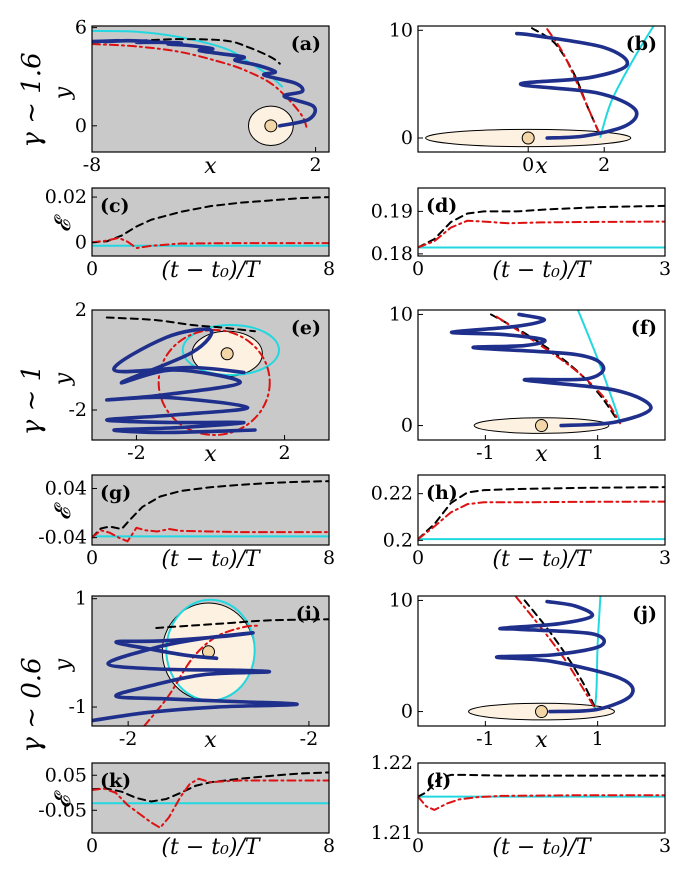  I want to click on row-label-2: γ ∼ 1, so click(32, 400).